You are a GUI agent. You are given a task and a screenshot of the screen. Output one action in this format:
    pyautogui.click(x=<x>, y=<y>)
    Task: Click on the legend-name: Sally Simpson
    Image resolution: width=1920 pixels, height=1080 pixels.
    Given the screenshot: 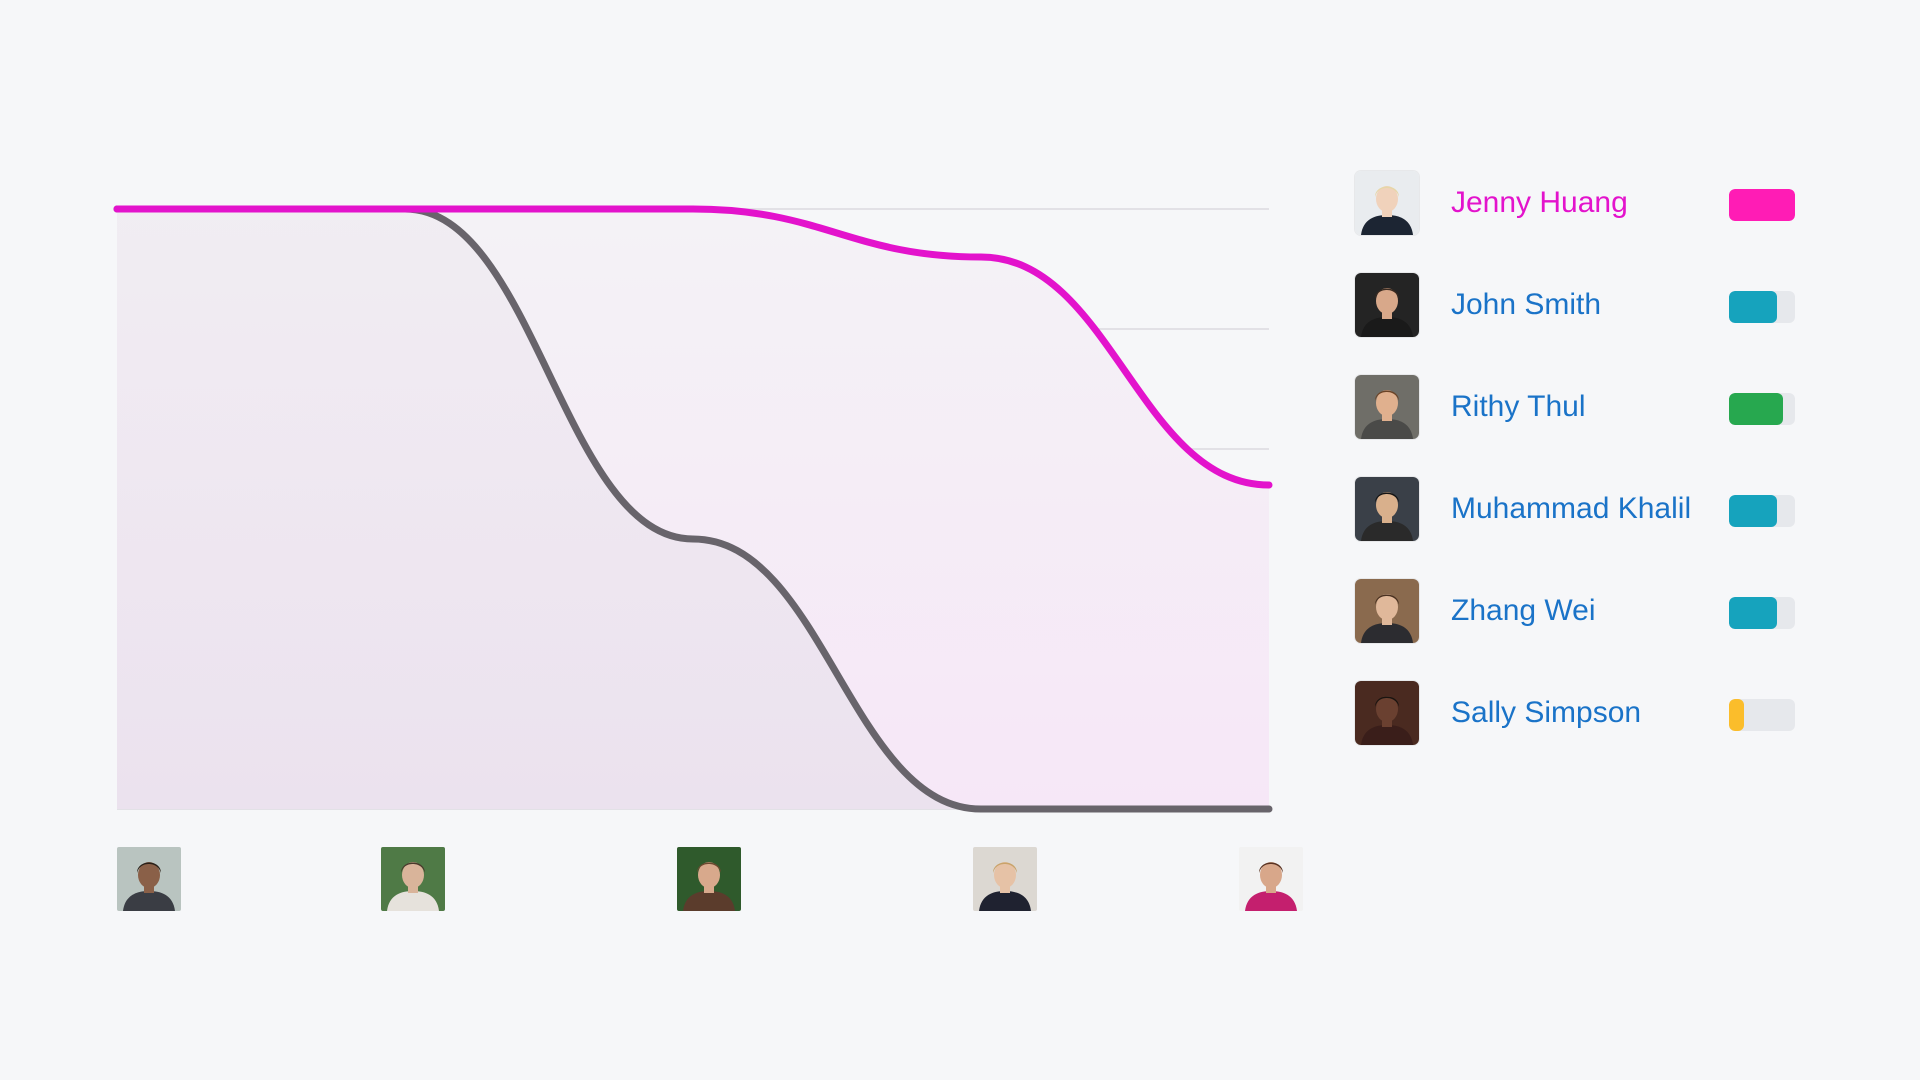 What is the action you would take?
    pyautogui.click(x=1546, y=712)
    